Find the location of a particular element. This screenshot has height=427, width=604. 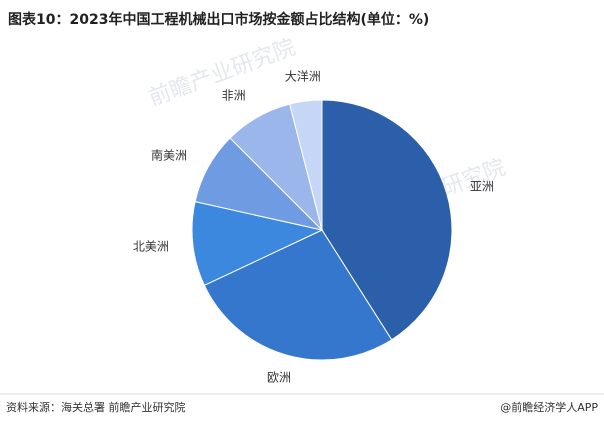

slice-label: 亚洲 is located at coordinates (482, 187).